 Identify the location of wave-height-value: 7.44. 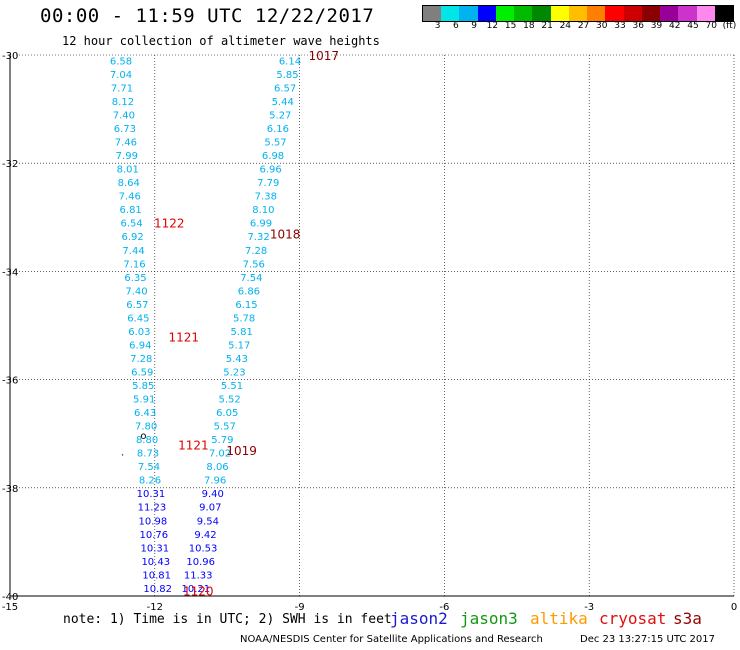
(133, 251).